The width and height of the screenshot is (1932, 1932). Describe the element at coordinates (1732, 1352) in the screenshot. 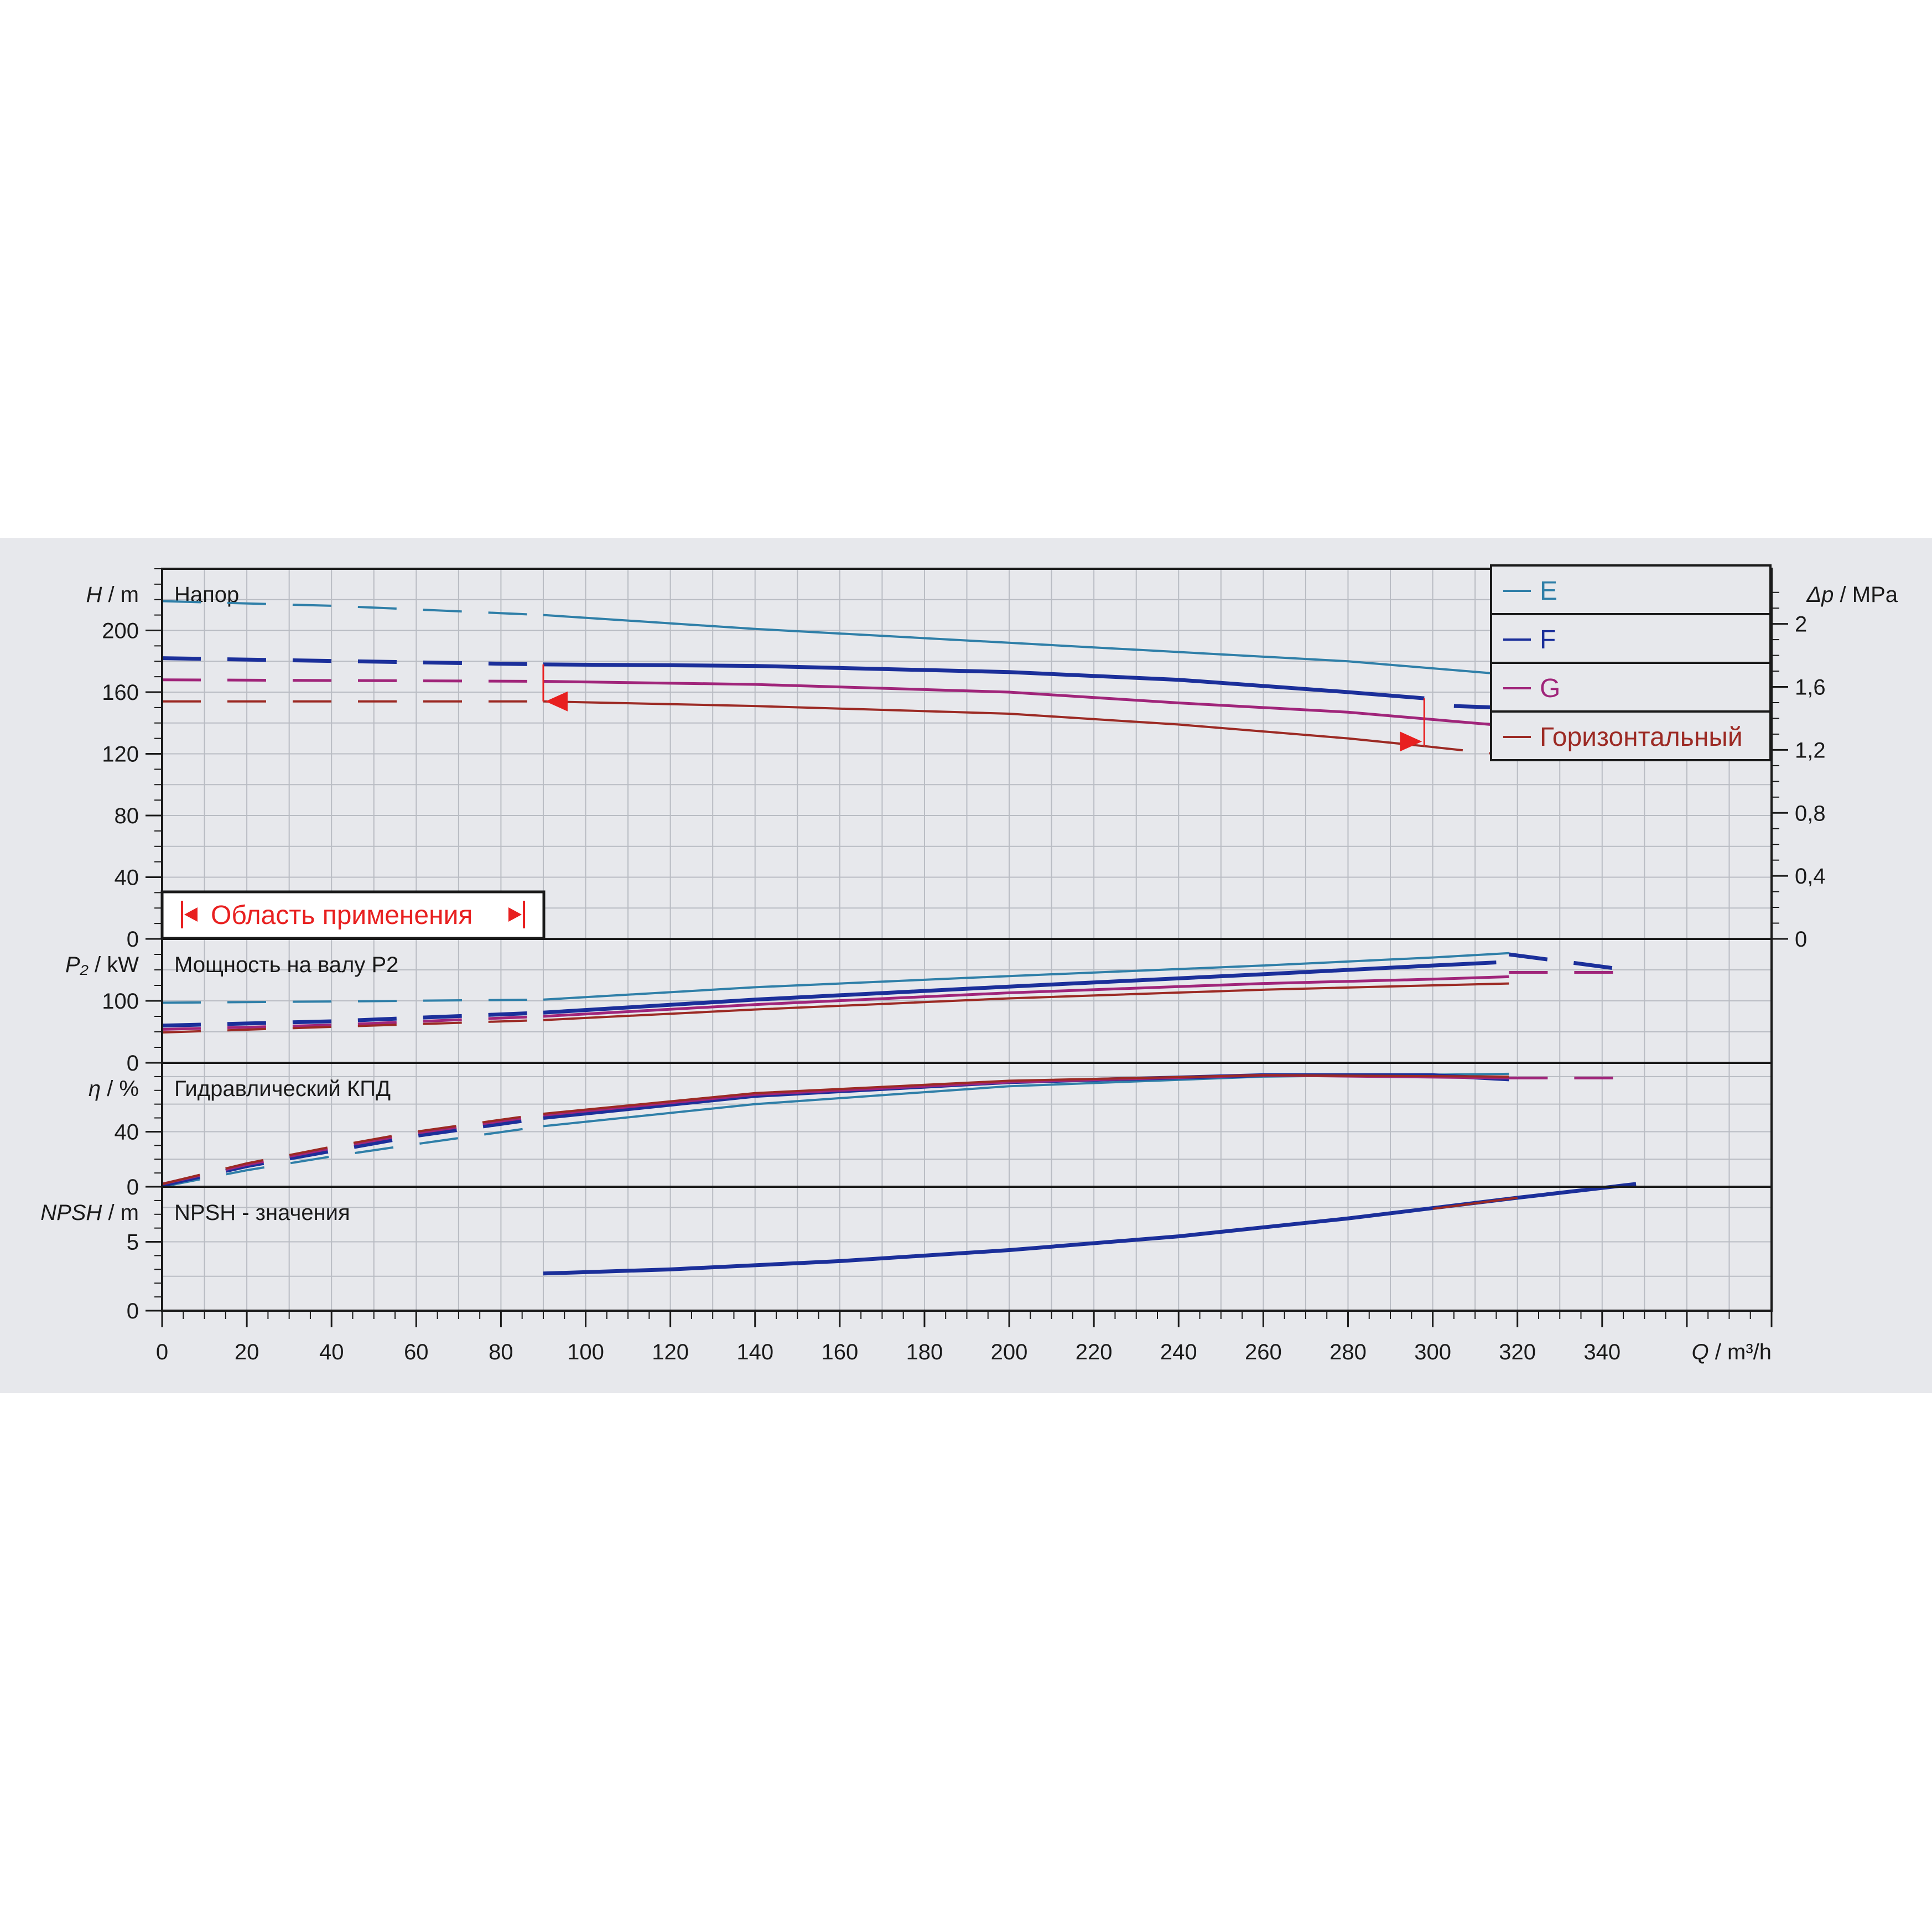

I see `x-axis-label: Q / m³/h` at that location.